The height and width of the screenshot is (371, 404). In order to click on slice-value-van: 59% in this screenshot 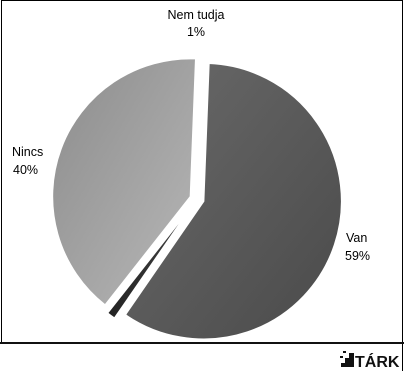, I will do `click(357, 256)`.